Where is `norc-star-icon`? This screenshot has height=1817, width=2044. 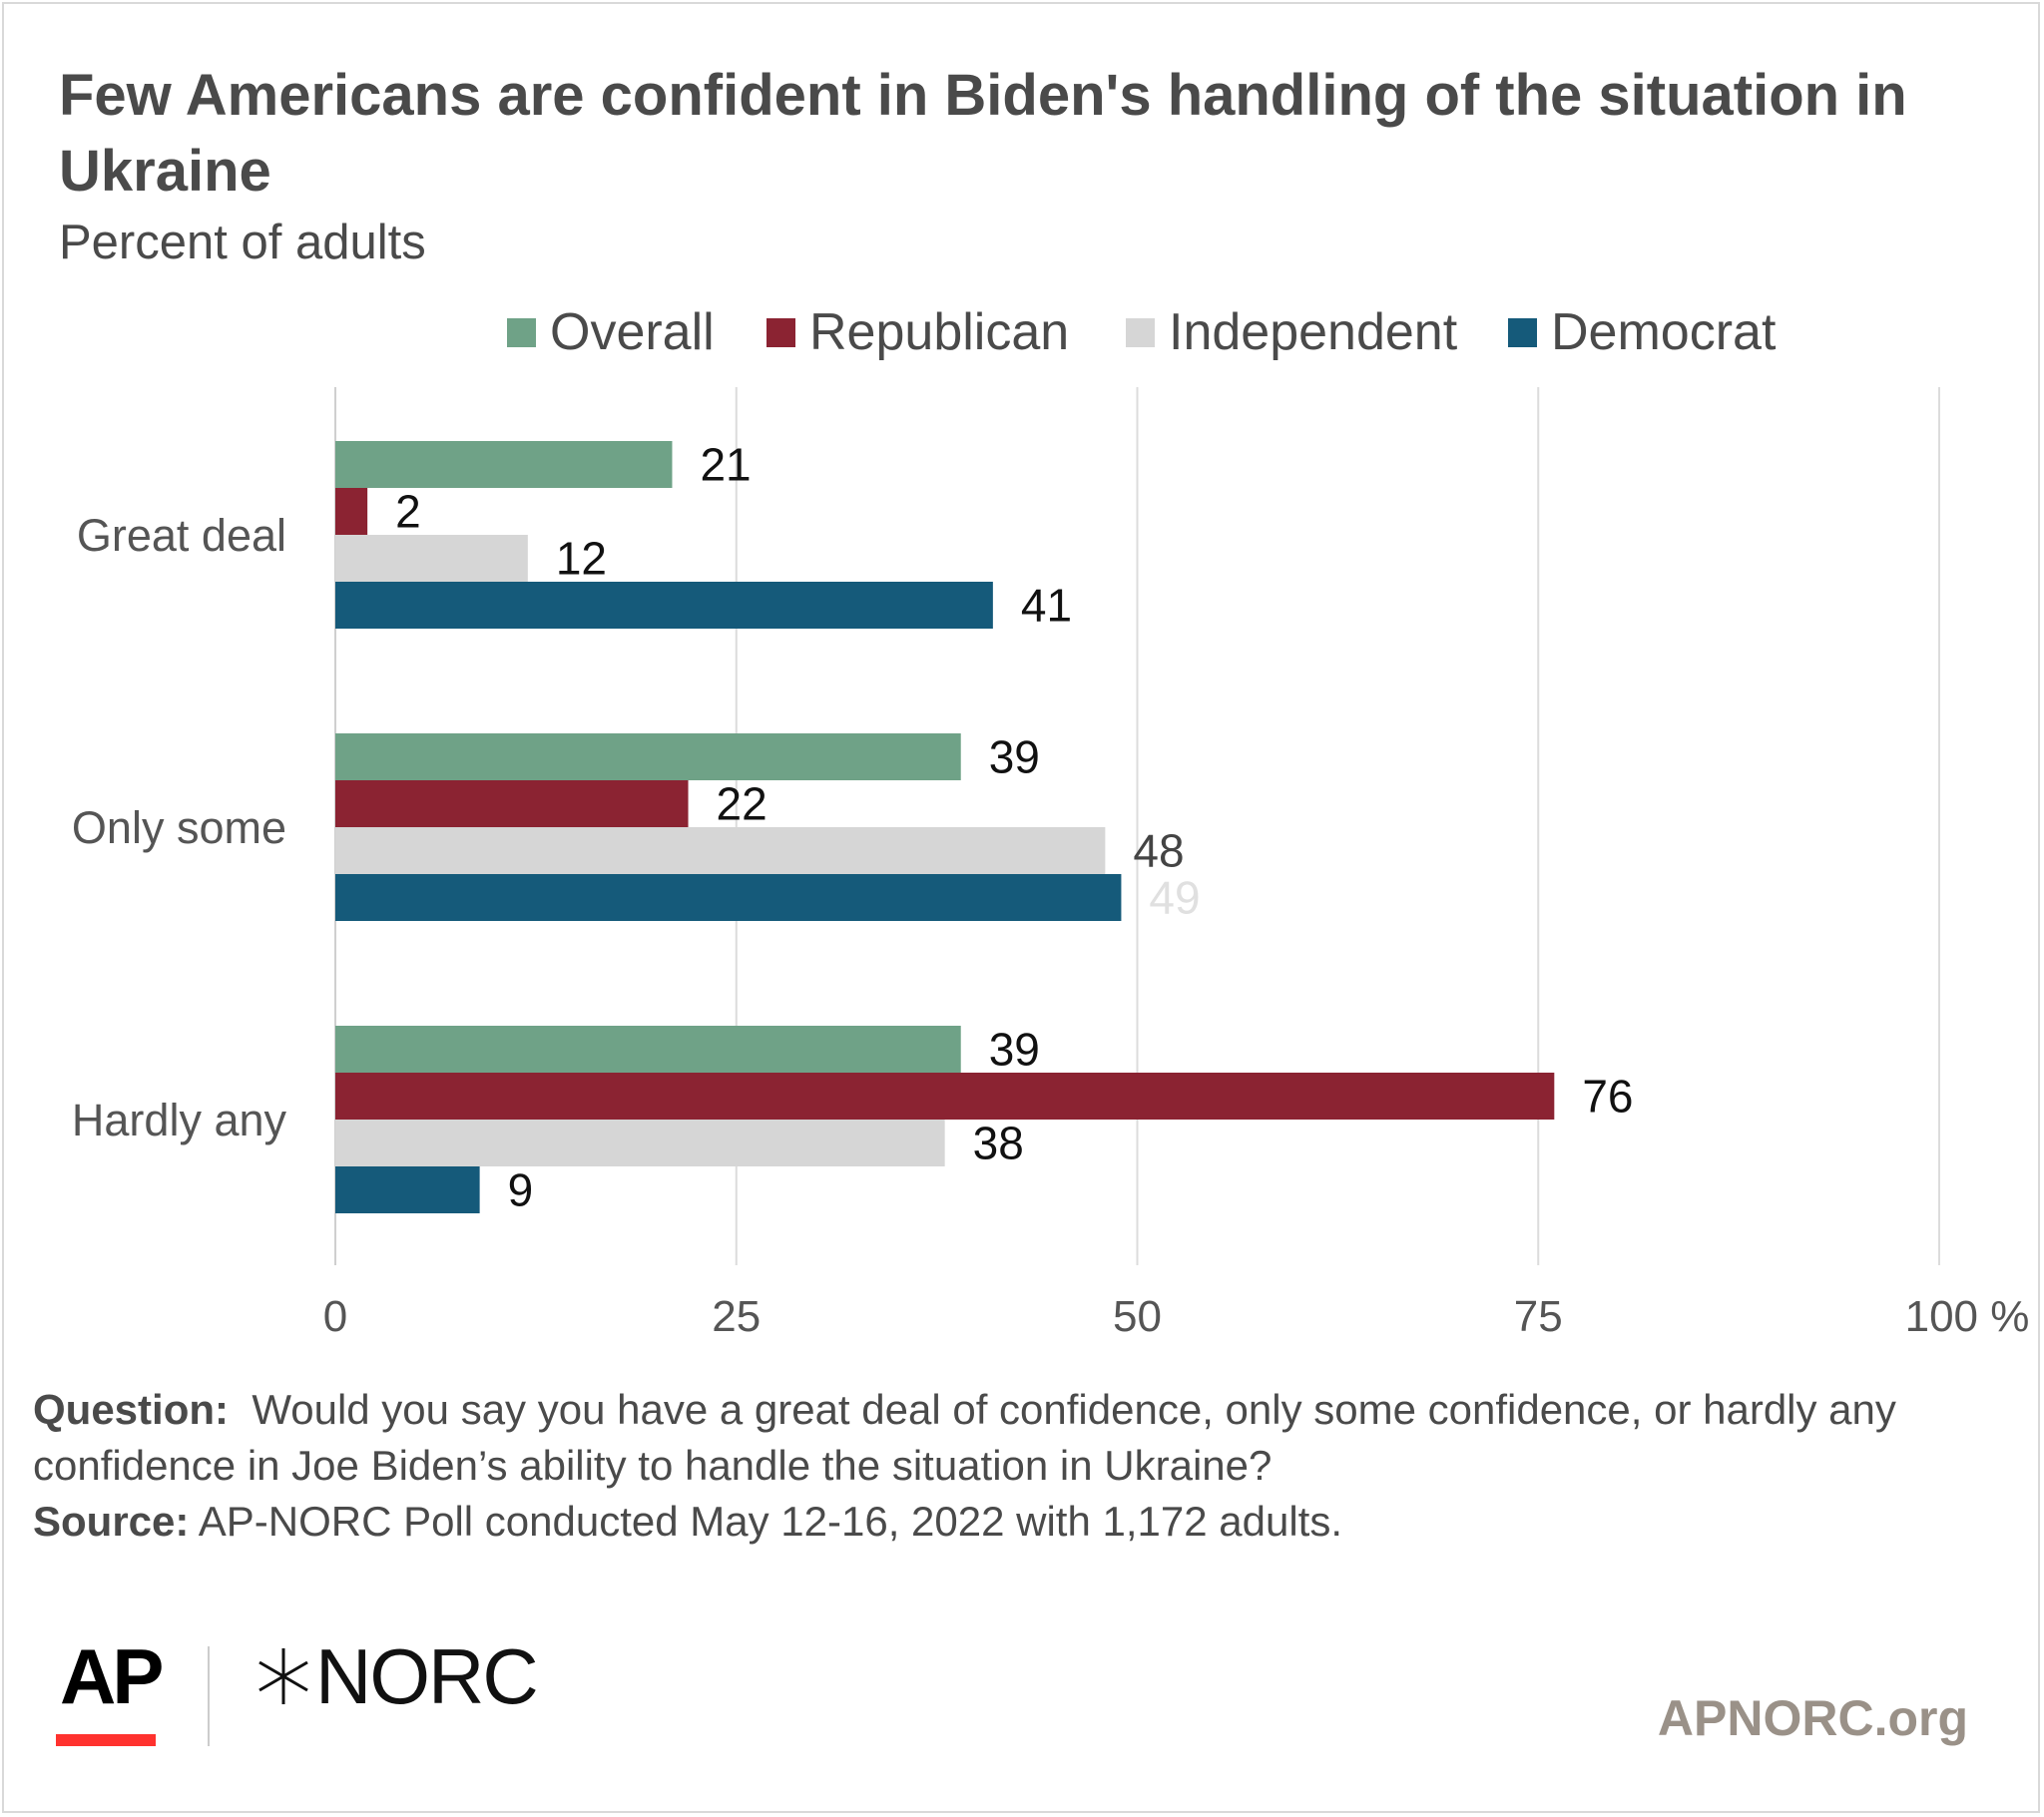 norc-star-icon is located at coordinates (283, 1676).